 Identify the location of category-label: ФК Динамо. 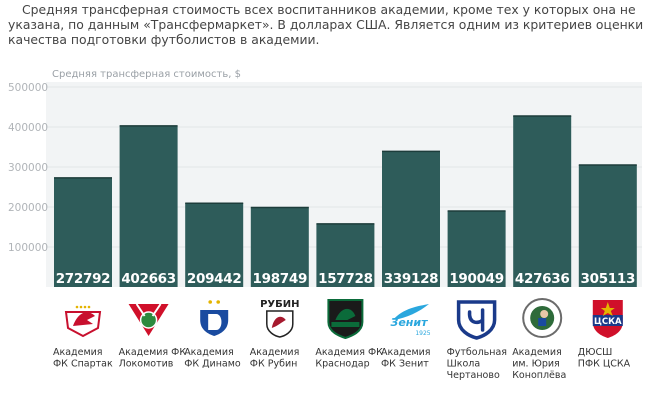
(212, 364).